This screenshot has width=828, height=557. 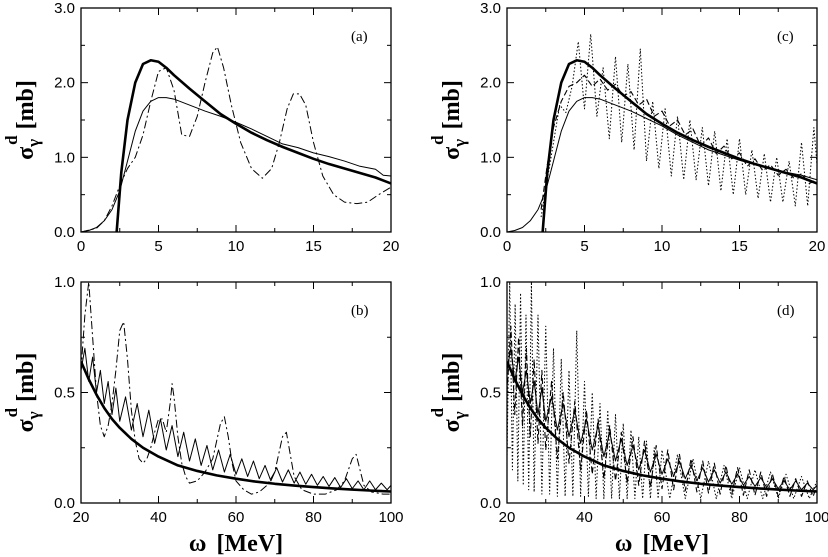 What do you see at coordinates (584, 517) in the screenshot?
I see `x-tick-label-d: 40` at bounding box center [584, 517].